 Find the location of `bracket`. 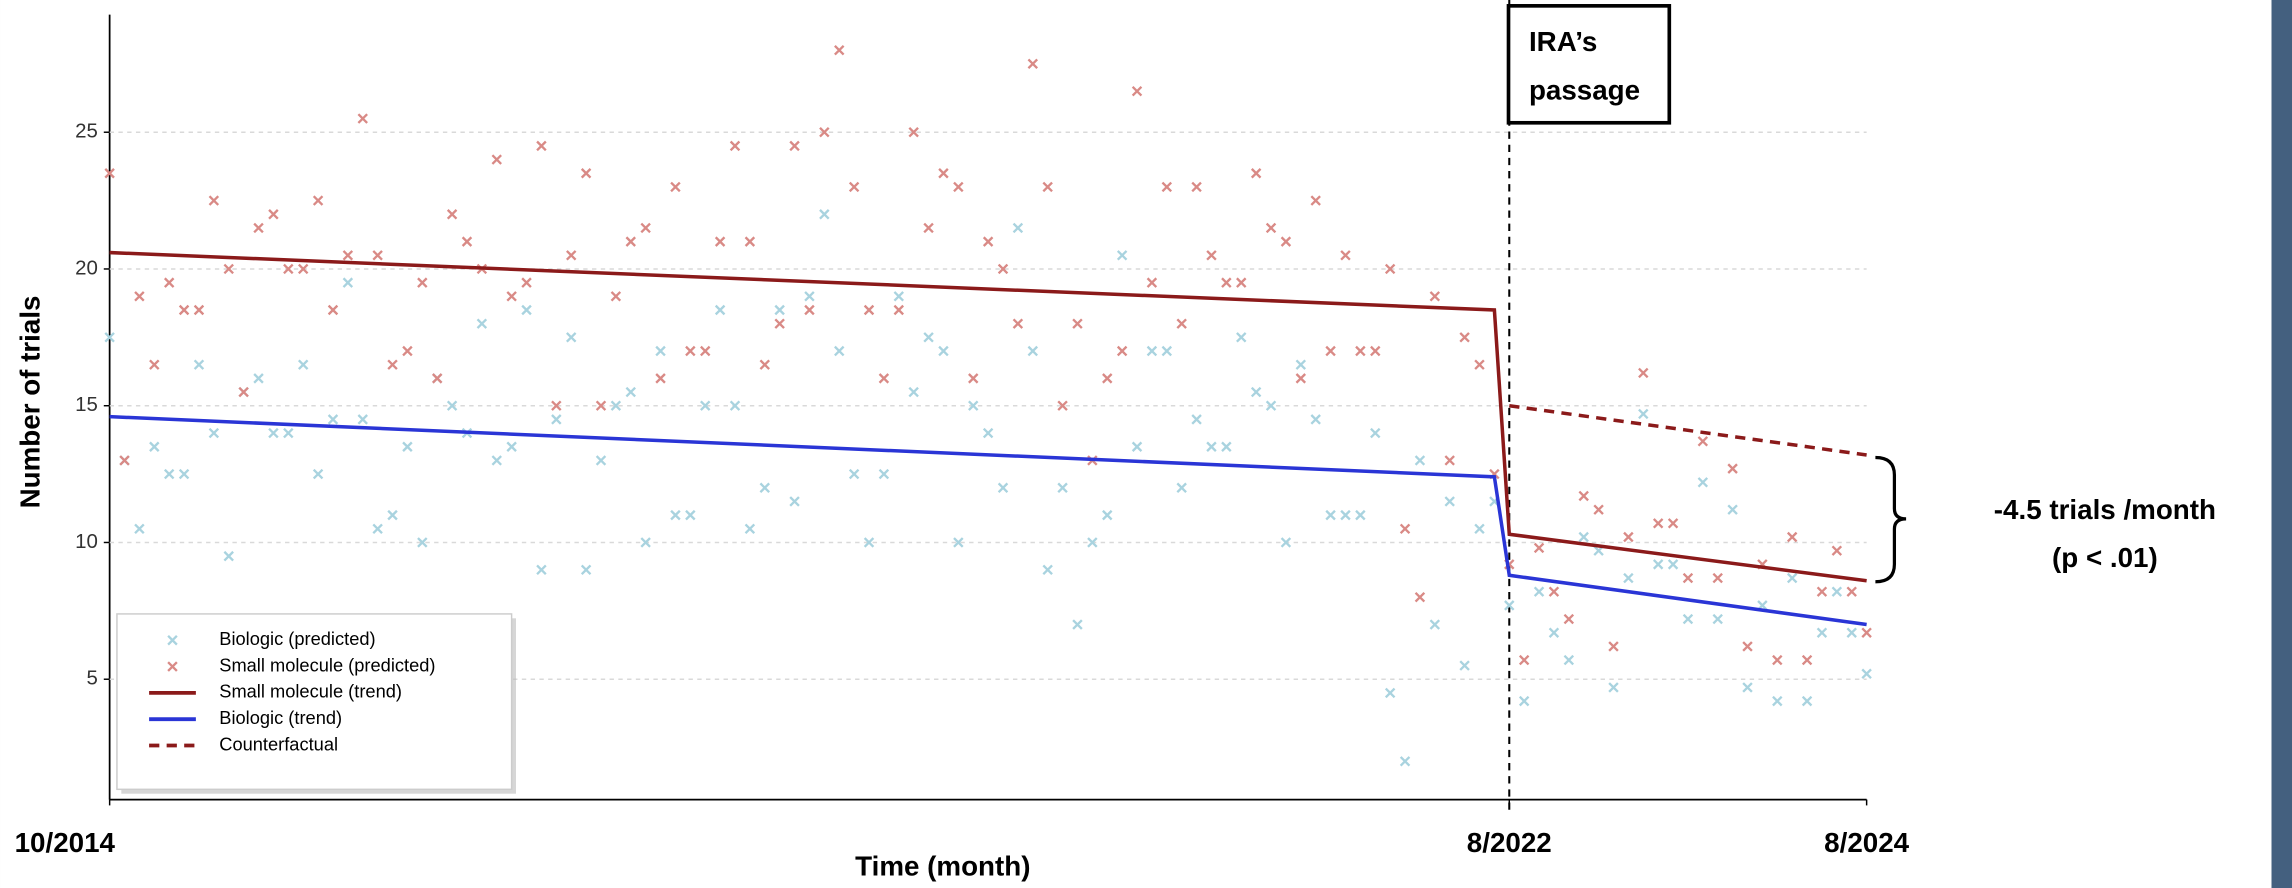

bracket is located at coordinates (1891, 519).